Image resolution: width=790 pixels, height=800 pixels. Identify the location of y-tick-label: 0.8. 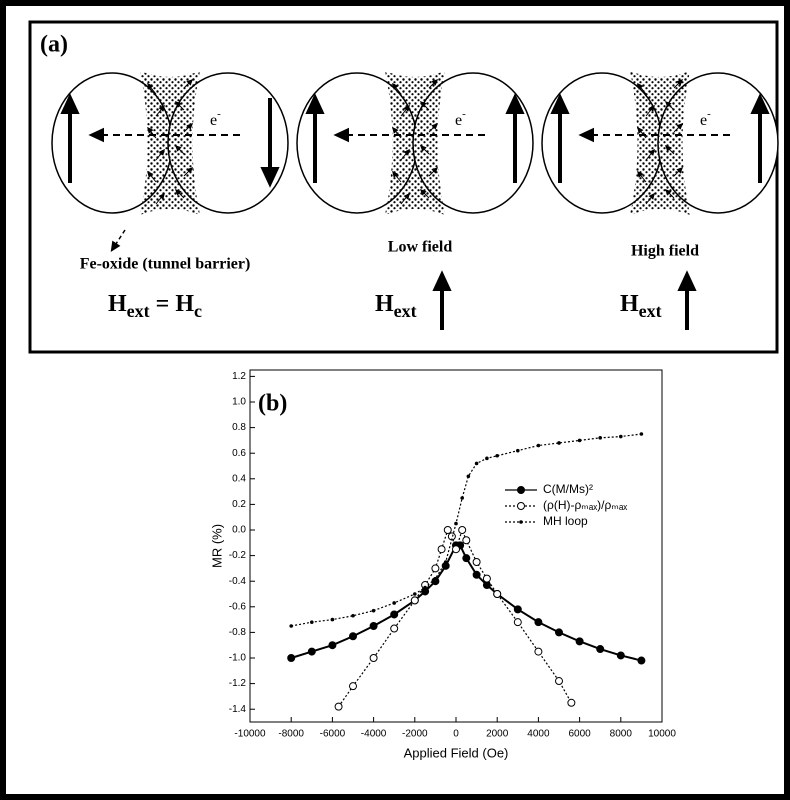
(239, 427).